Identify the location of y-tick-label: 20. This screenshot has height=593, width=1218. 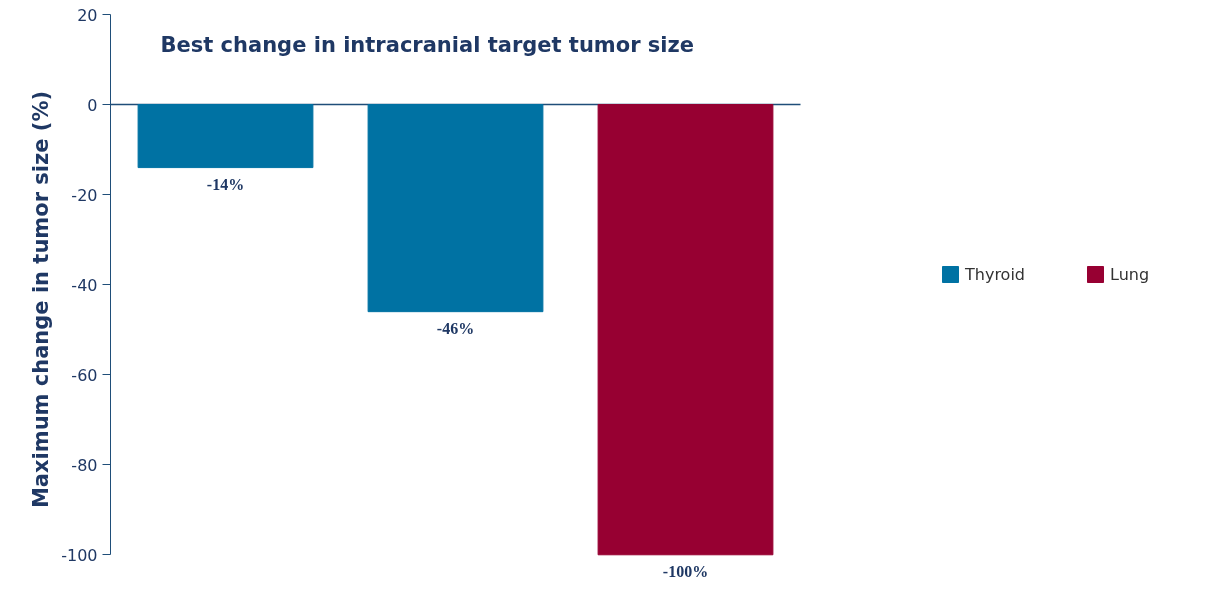
(87, 15).